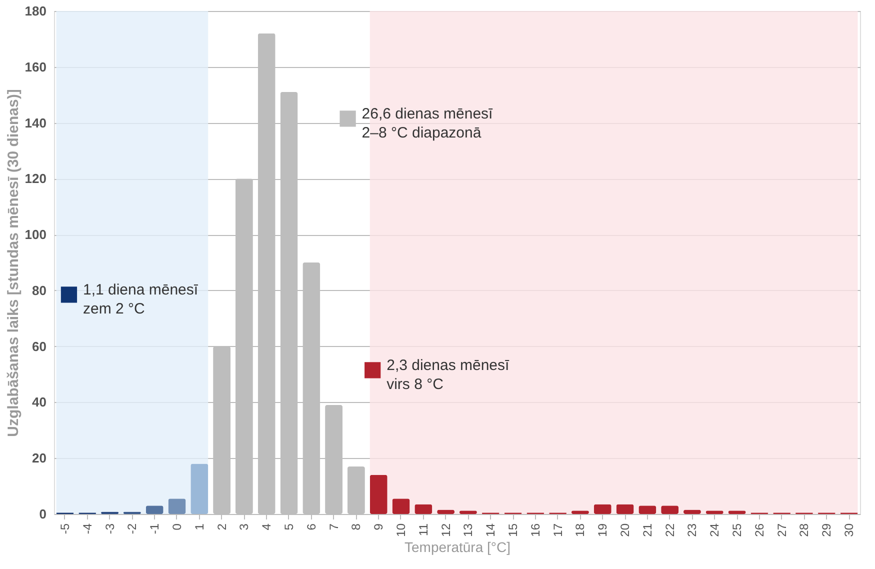 This screenshot has height=569, width=875. Describe the element at coordinates (715, 530) in the screenshot. I see `x-tick-label: 24` at that location.